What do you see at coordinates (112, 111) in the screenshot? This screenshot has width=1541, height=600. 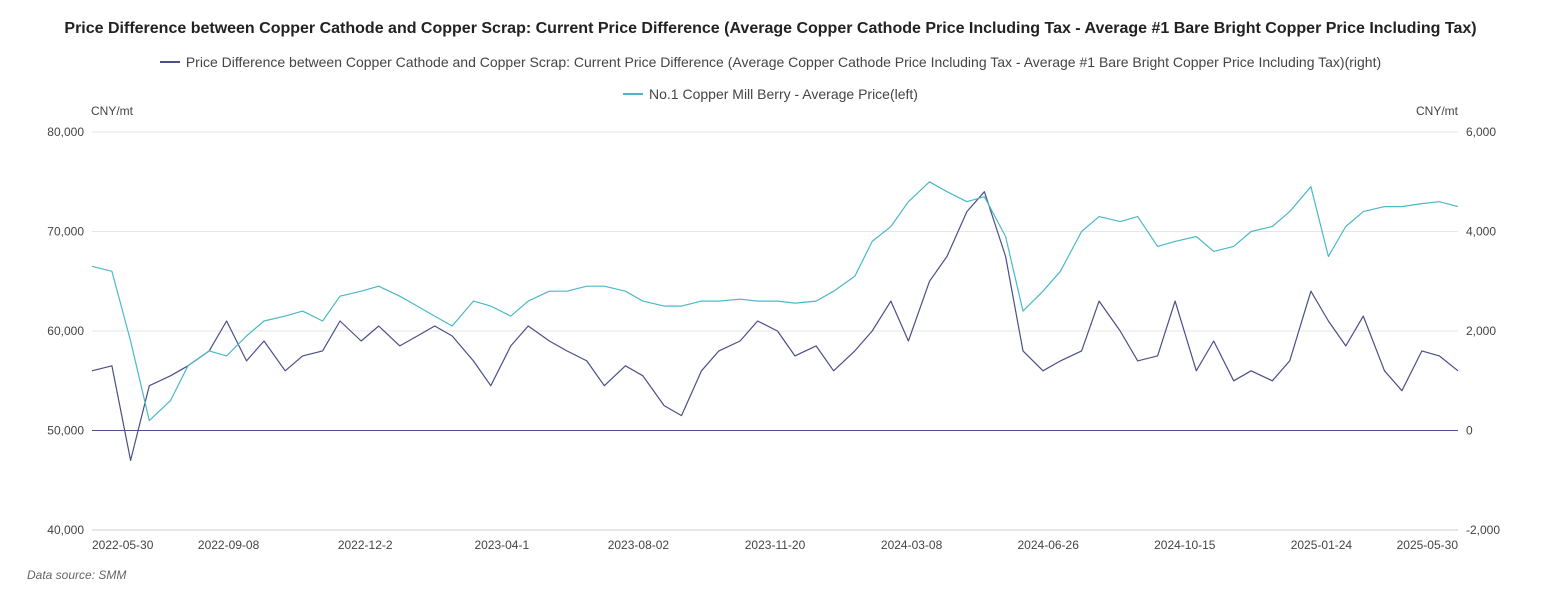 I see `left-axis-unit: CNY/mt` at bounding box center [112, 111].